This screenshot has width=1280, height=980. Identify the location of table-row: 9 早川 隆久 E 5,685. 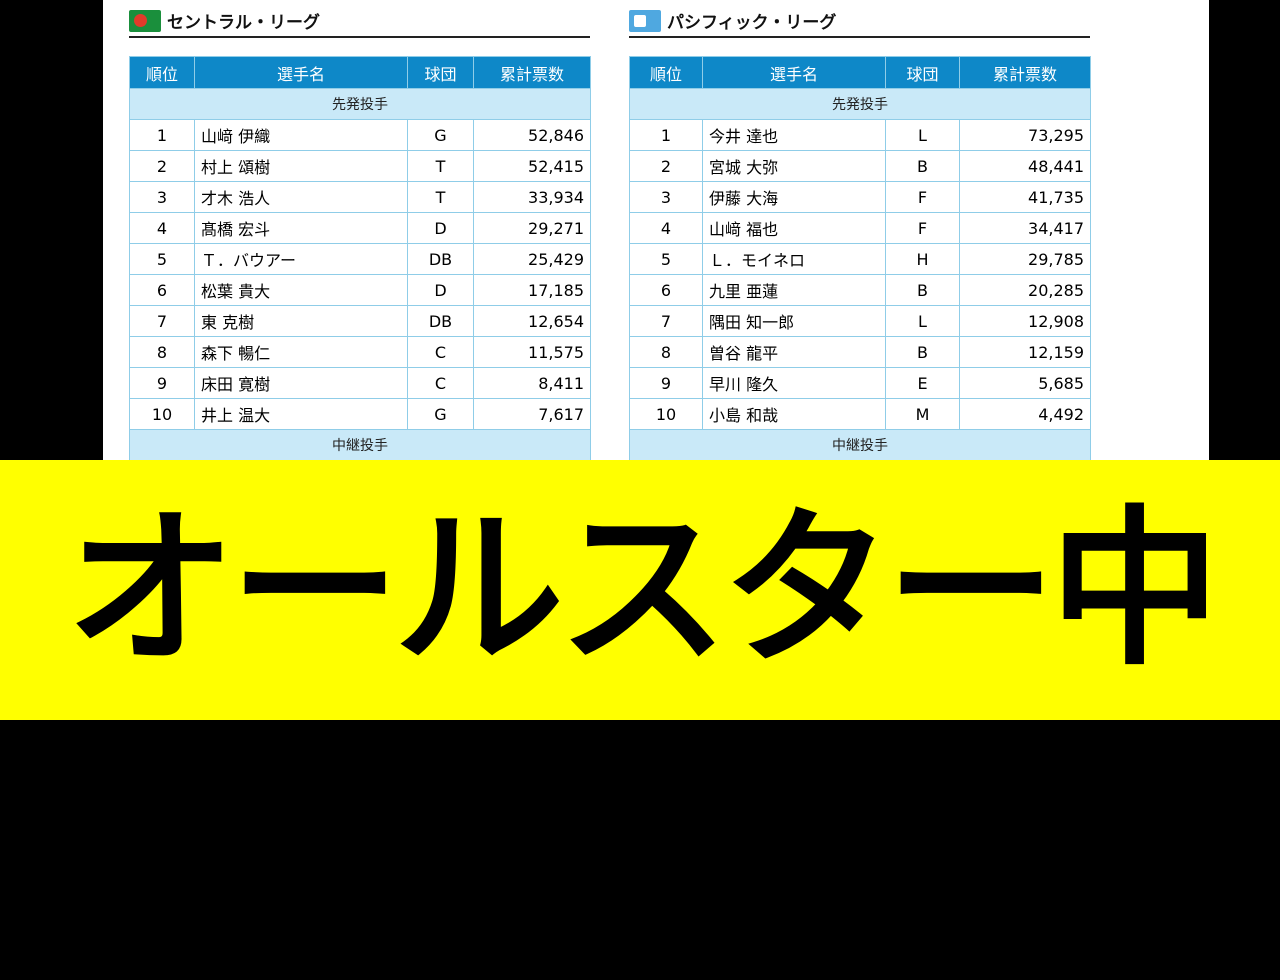
(860, 383).